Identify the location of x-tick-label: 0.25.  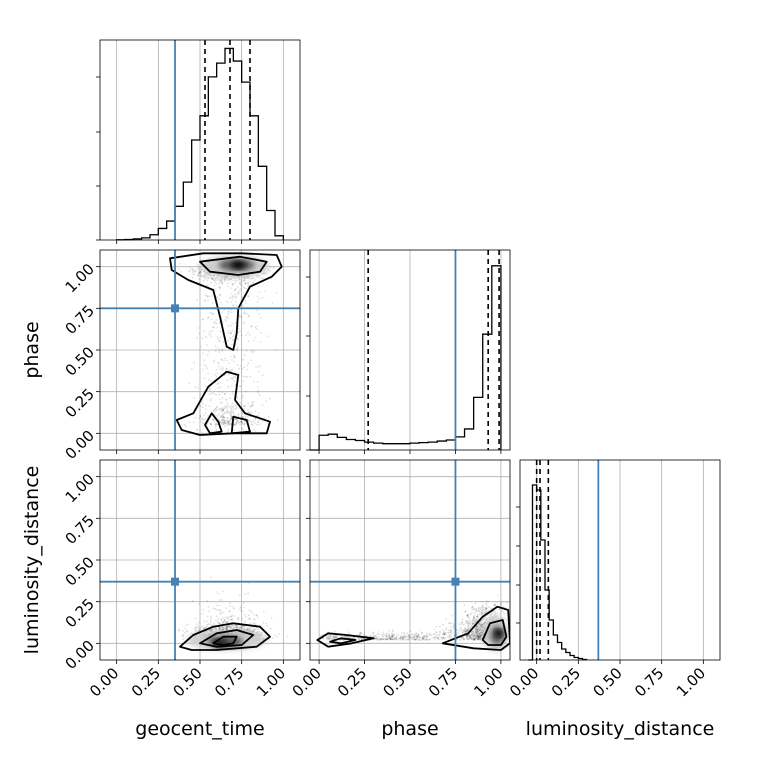
(566, 682).